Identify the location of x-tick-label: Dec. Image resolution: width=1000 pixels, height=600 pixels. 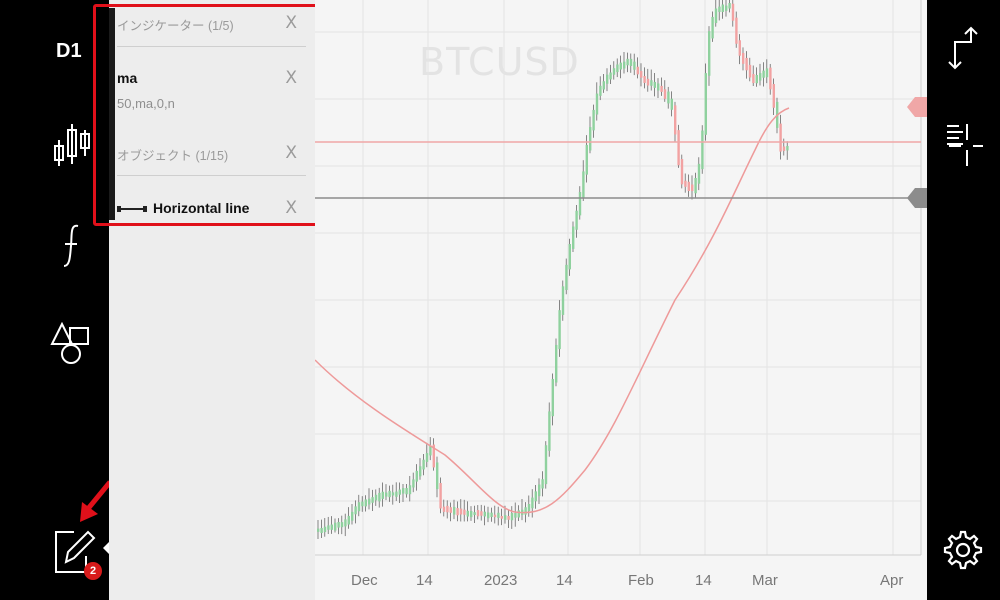
(364, 580).